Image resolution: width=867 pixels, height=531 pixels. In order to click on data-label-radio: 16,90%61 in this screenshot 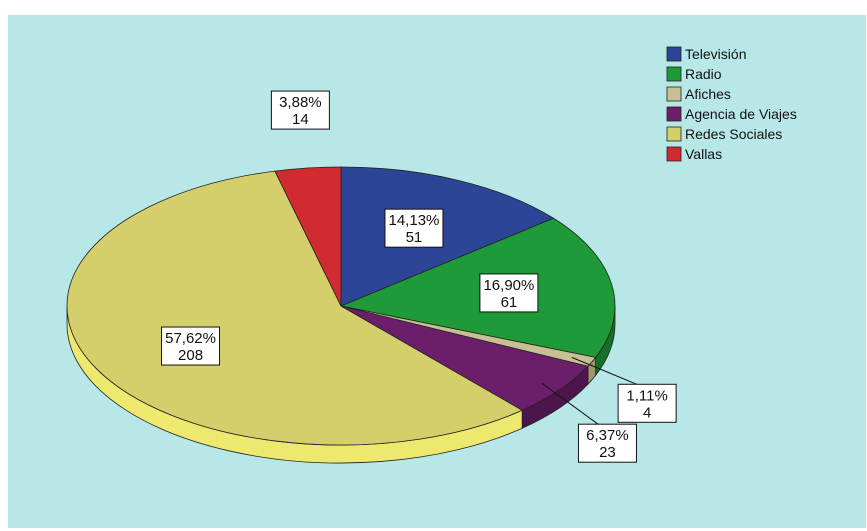, I will do `click(509, 293)`.